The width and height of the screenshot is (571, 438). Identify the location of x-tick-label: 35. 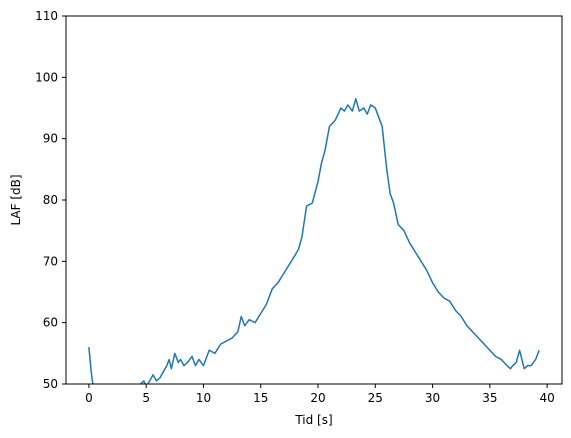
(489, 398).